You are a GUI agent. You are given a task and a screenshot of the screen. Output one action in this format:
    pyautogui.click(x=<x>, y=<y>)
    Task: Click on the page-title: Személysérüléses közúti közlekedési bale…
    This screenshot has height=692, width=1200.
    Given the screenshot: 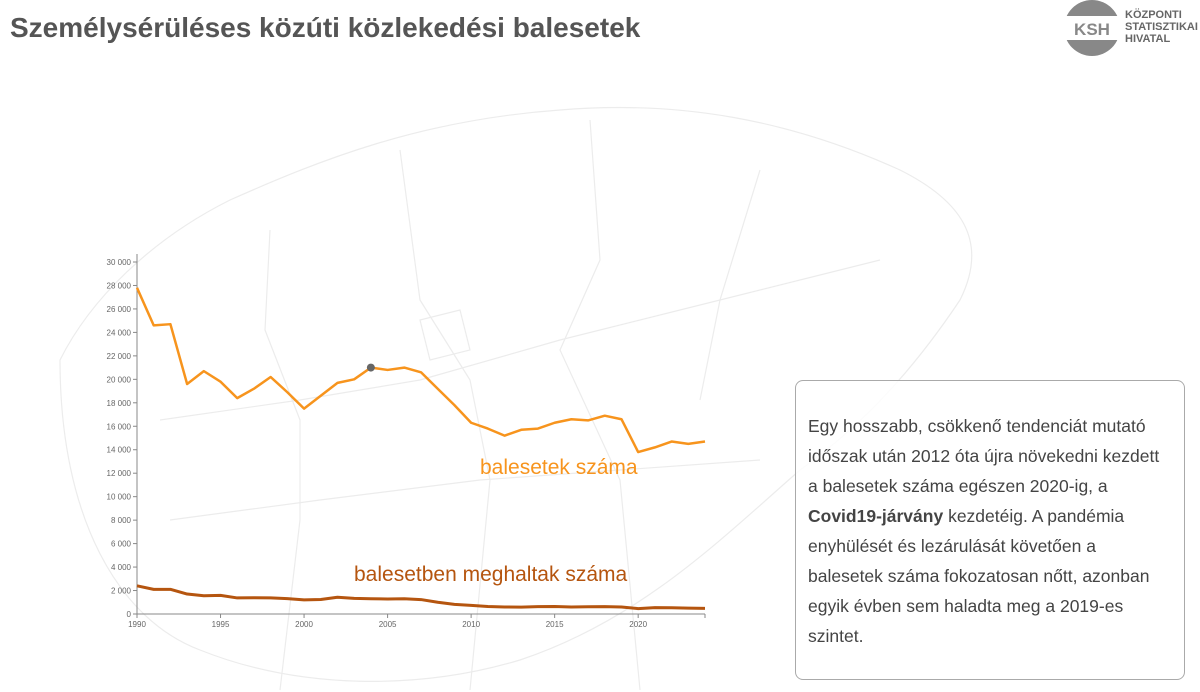 What is the action you would take?
    pyautogui.click(x=325, y=27)
    